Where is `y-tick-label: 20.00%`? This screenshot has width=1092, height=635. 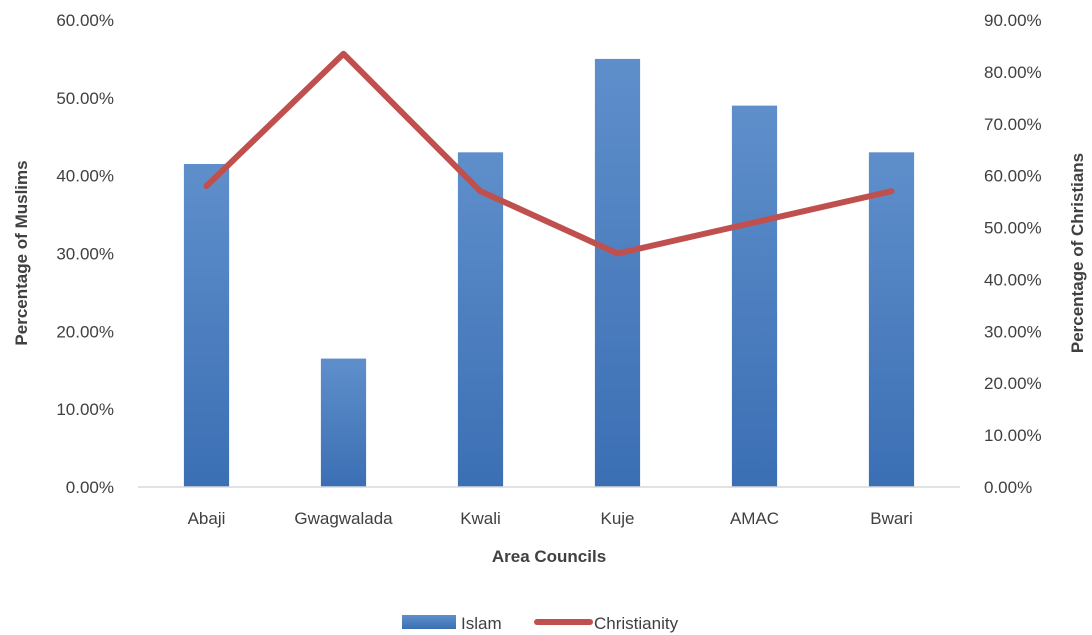 y-tick-label: 20.00% is located at coordinates (85, 331).